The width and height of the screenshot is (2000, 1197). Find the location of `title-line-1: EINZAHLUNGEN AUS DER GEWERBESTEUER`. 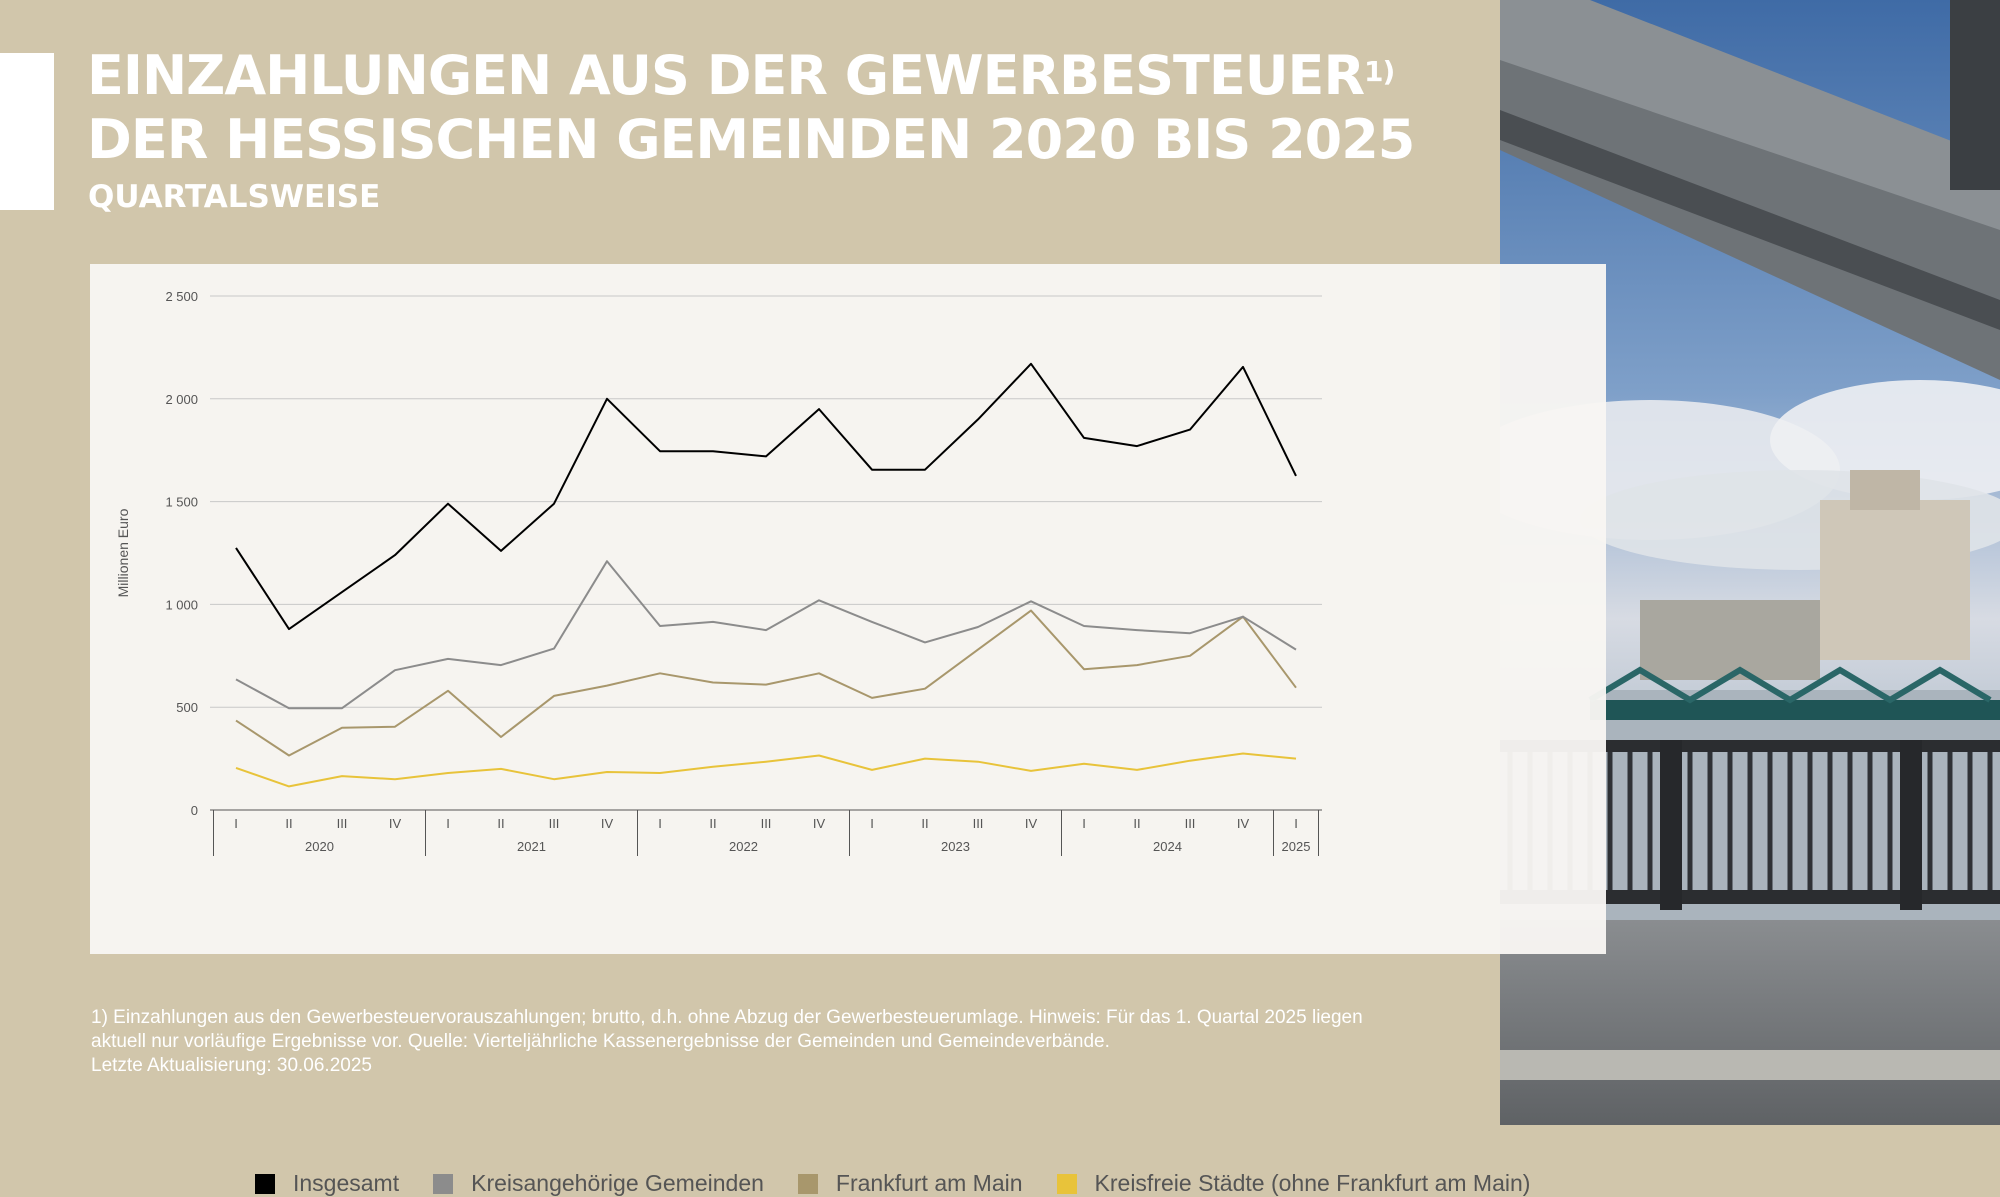

title-line-1: EINZAHLUNGEN AUS DER GEWERBESTEUER is located at coordinates (726, 75).